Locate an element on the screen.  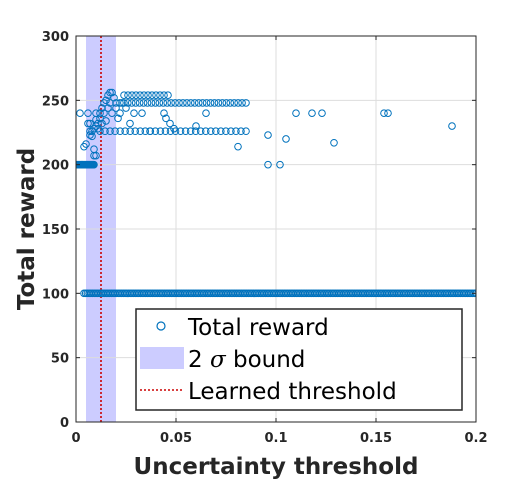
y-tick-label: 150 is located at coordinates (55, 230).